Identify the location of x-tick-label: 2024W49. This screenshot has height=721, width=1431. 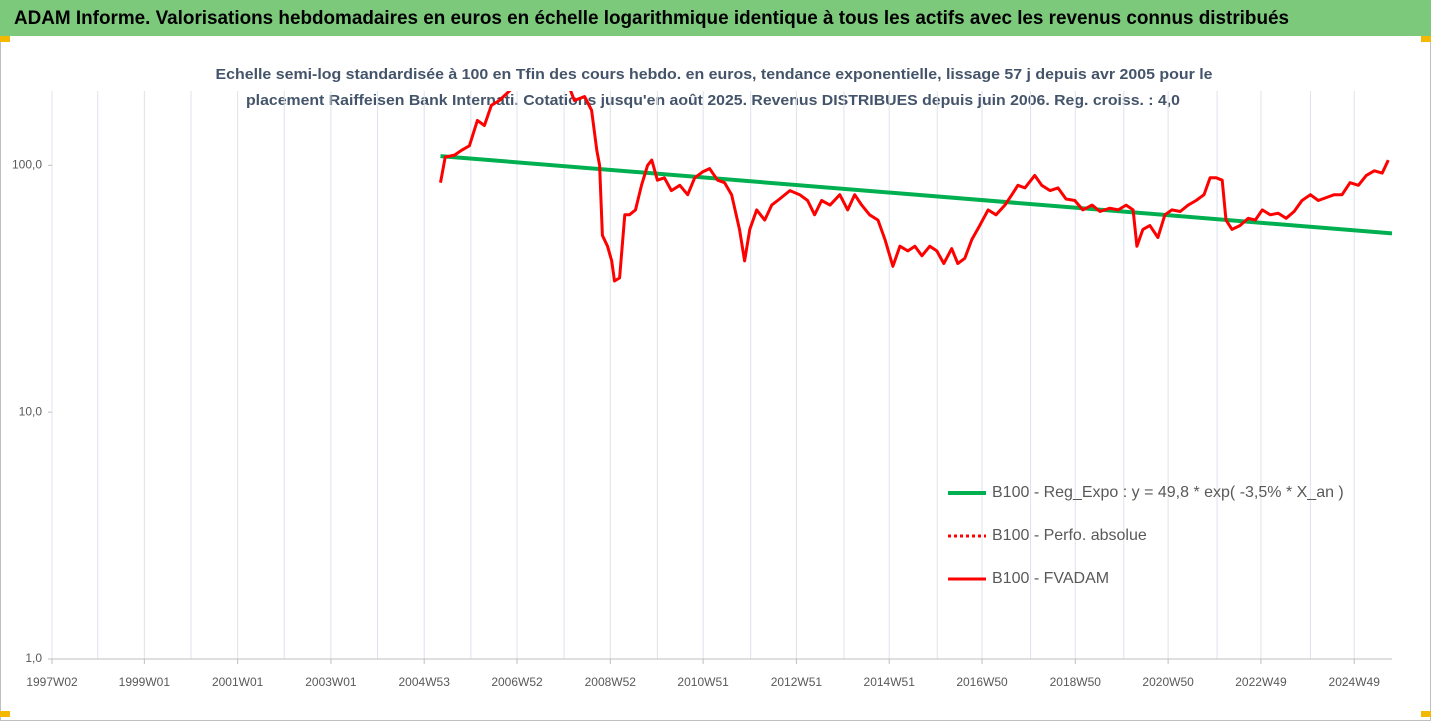
(1355, 682).